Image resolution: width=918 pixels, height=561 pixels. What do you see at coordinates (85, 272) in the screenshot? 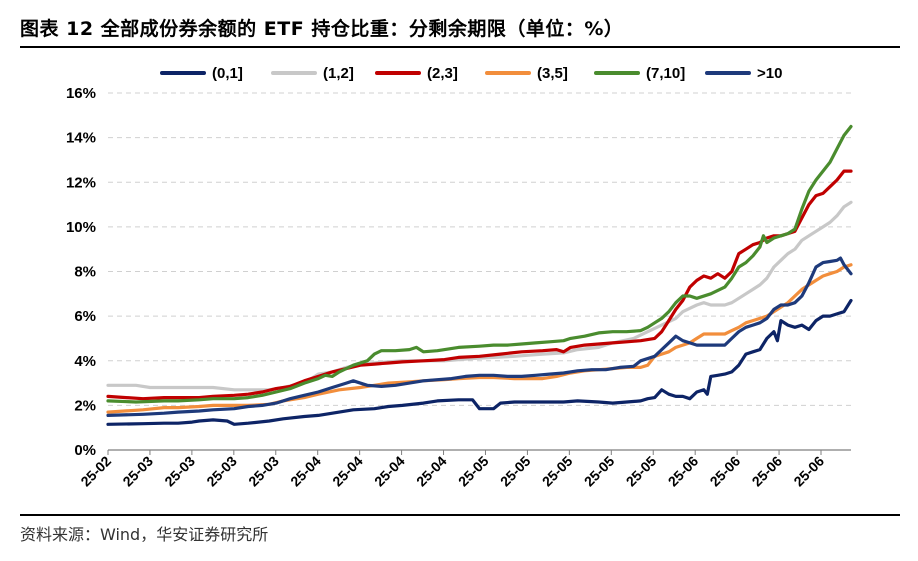
I see `y-tick-label: 8%` at bounding box center [85, 272].